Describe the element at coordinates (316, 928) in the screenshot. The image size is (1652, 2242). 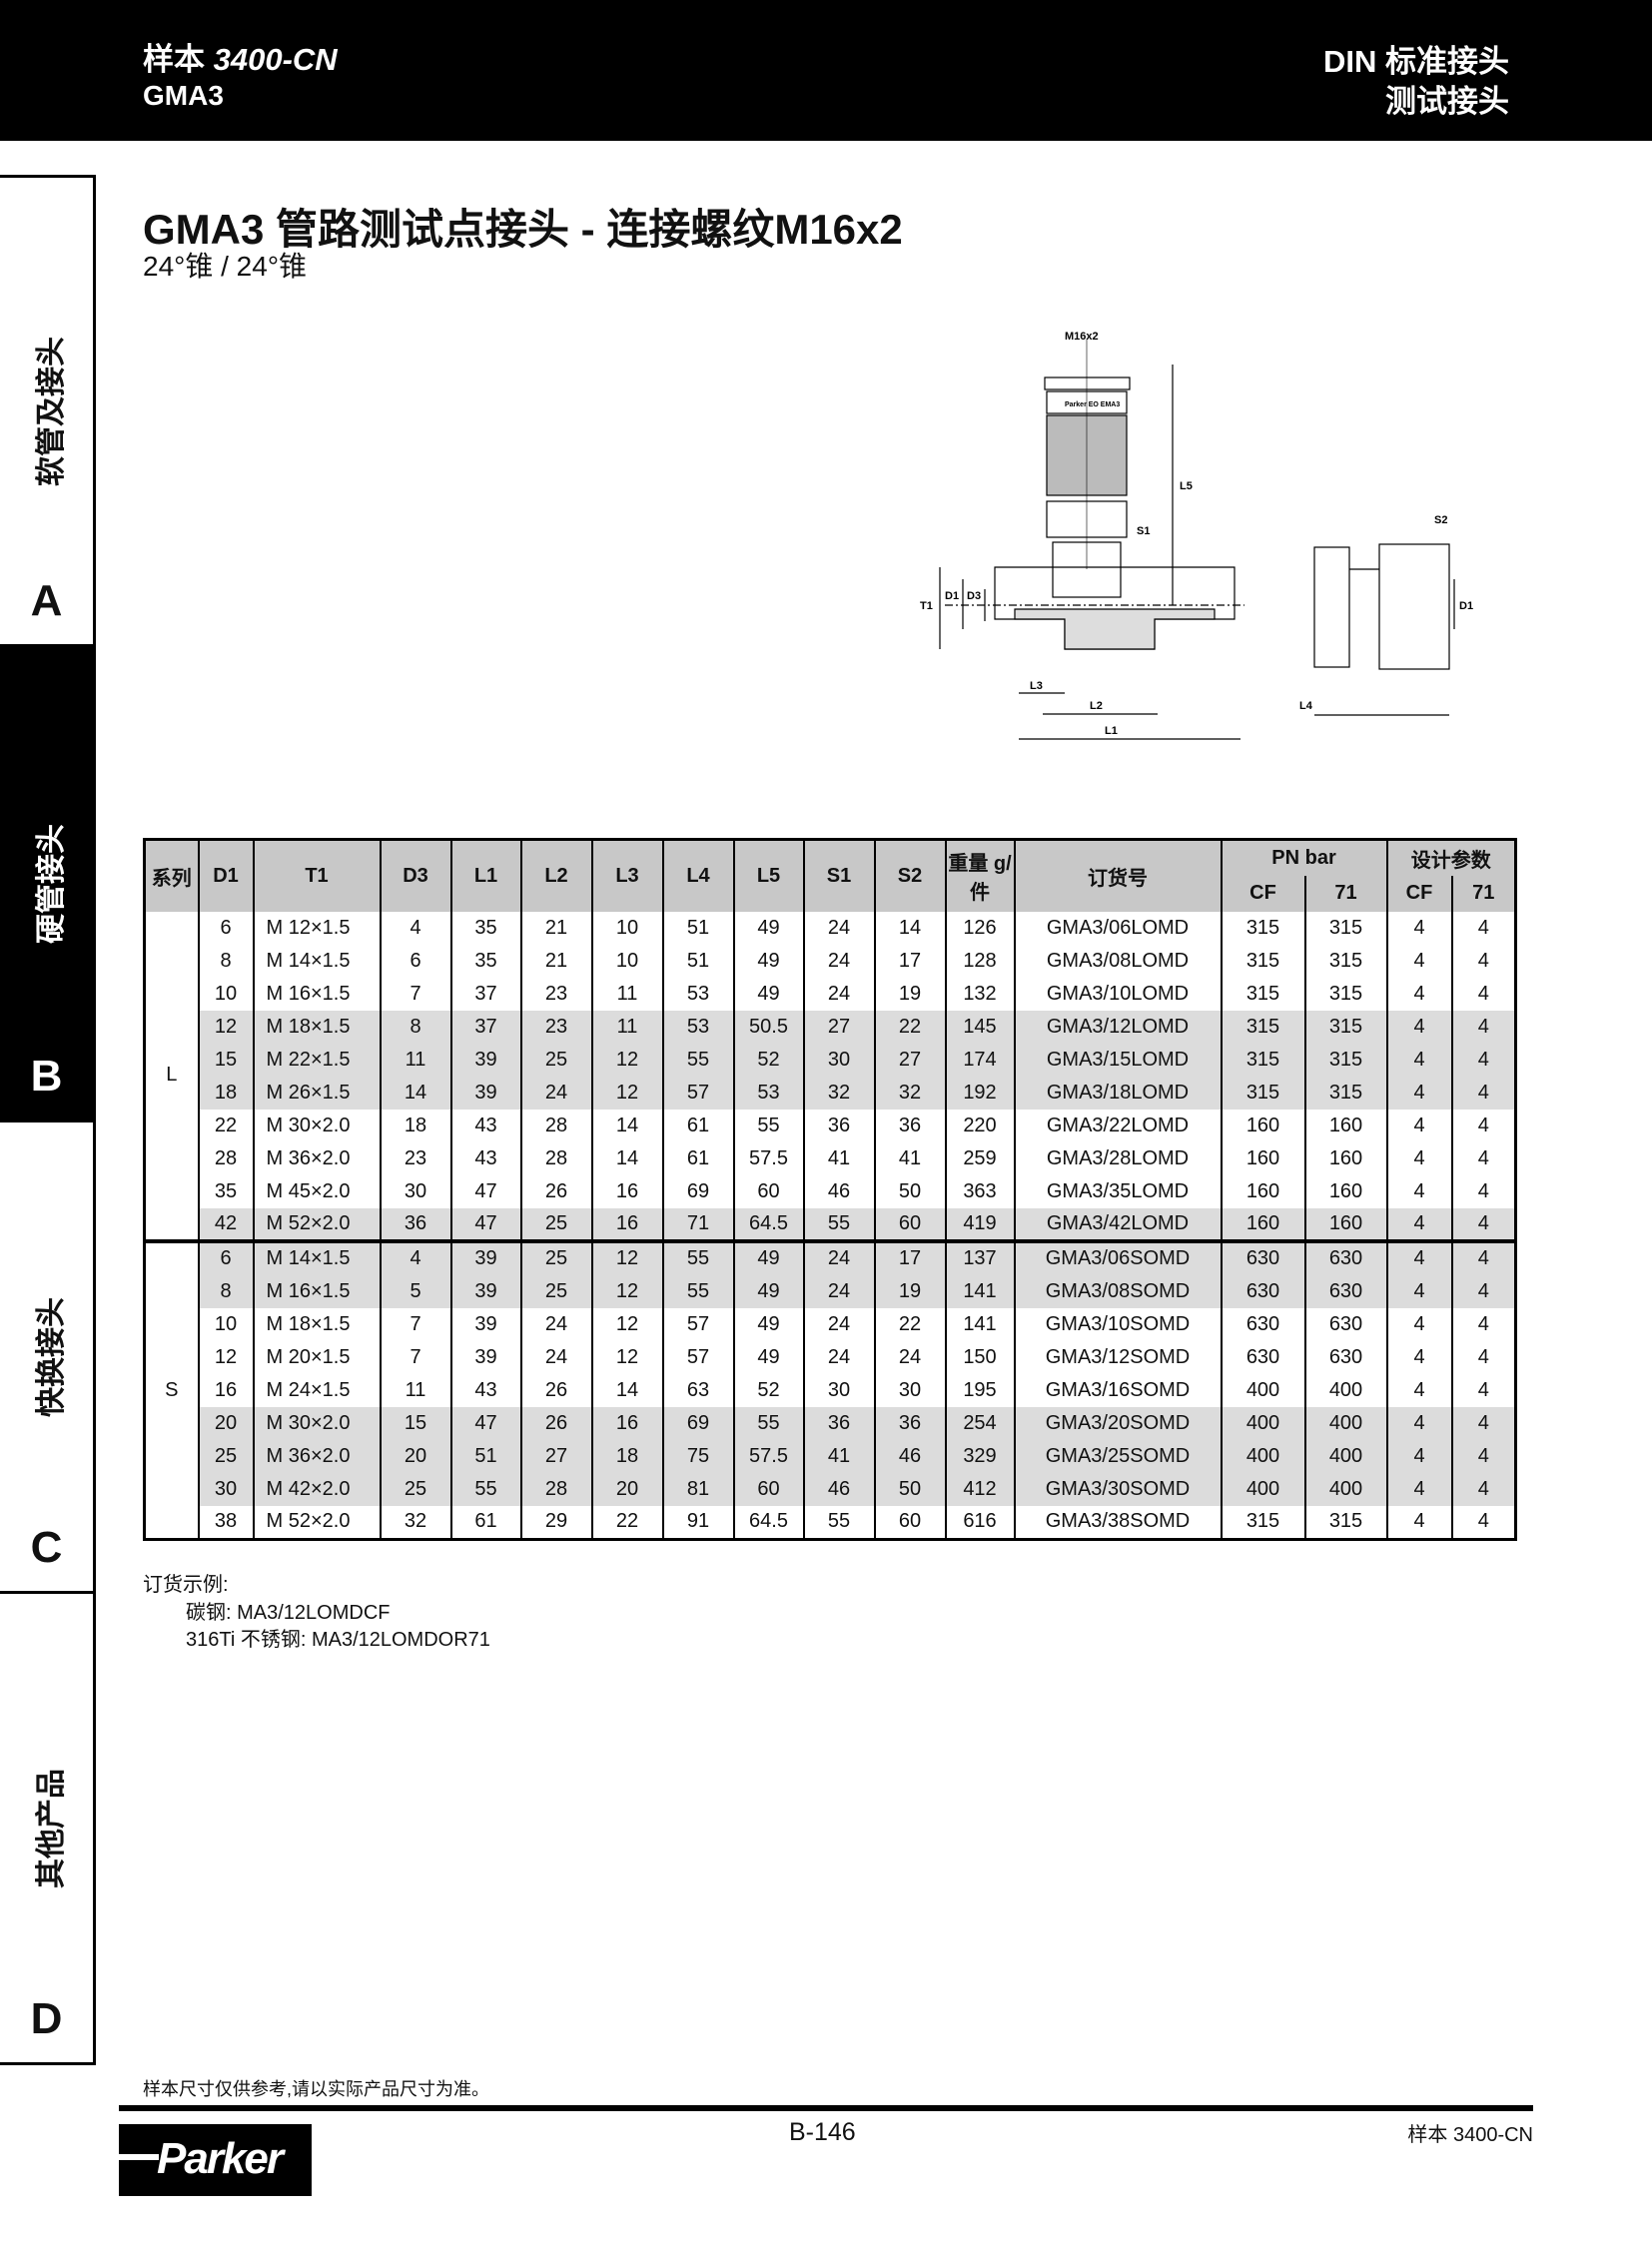
I see `table-cell: M 12×1.5` at that location.